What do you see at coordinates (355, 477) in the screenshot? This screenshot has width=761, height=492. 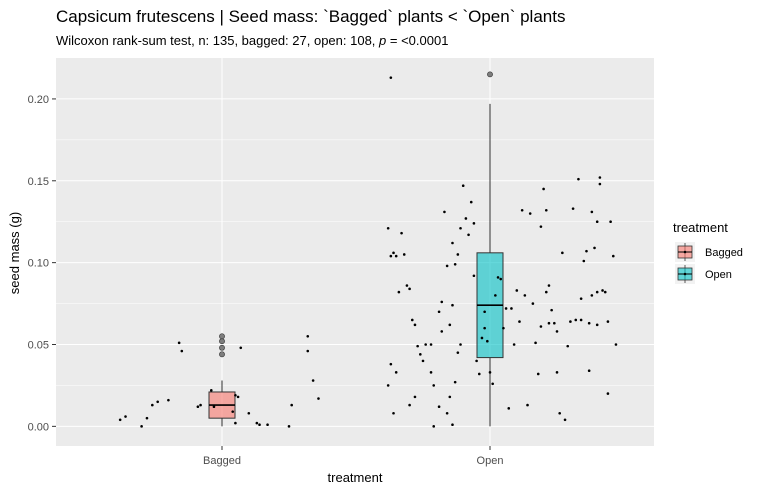 I see `x-axis-title: treatment` at bounding box center [355, 477].